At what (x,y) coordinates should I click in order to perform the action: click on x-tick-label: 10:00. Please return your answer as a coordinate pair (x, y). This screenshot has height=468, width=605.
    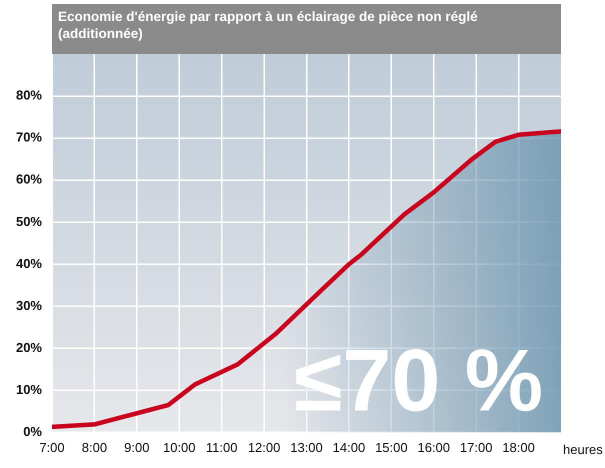
    Looking at the image, I should click on (179, 447).